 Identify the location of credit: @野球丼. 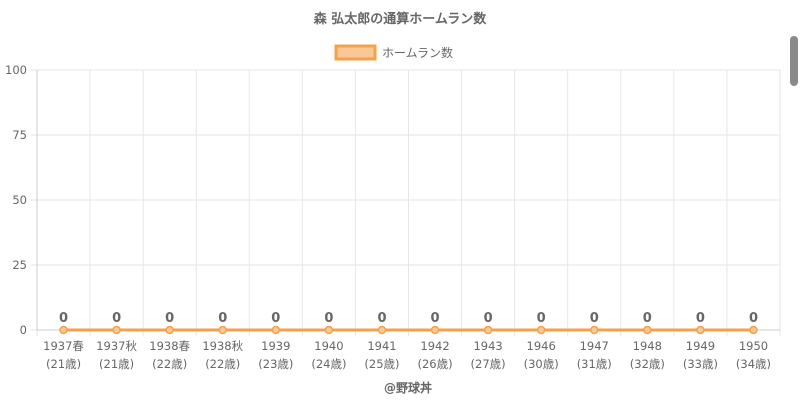
(408, 387).